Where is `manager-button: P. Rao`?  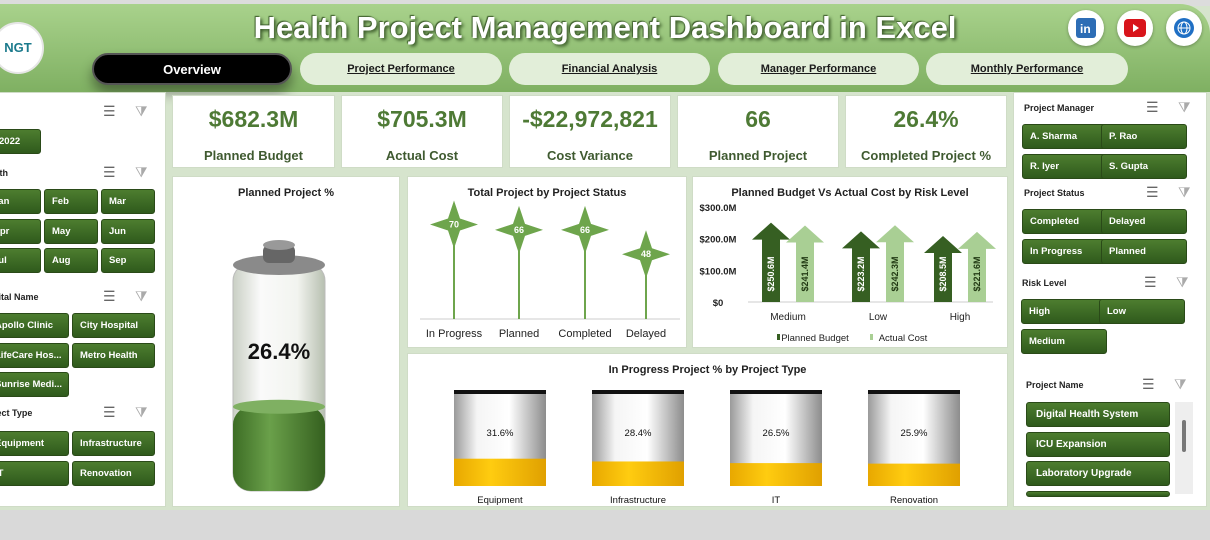 manager-button: P. Rao is located at coordinates (1144, 136).